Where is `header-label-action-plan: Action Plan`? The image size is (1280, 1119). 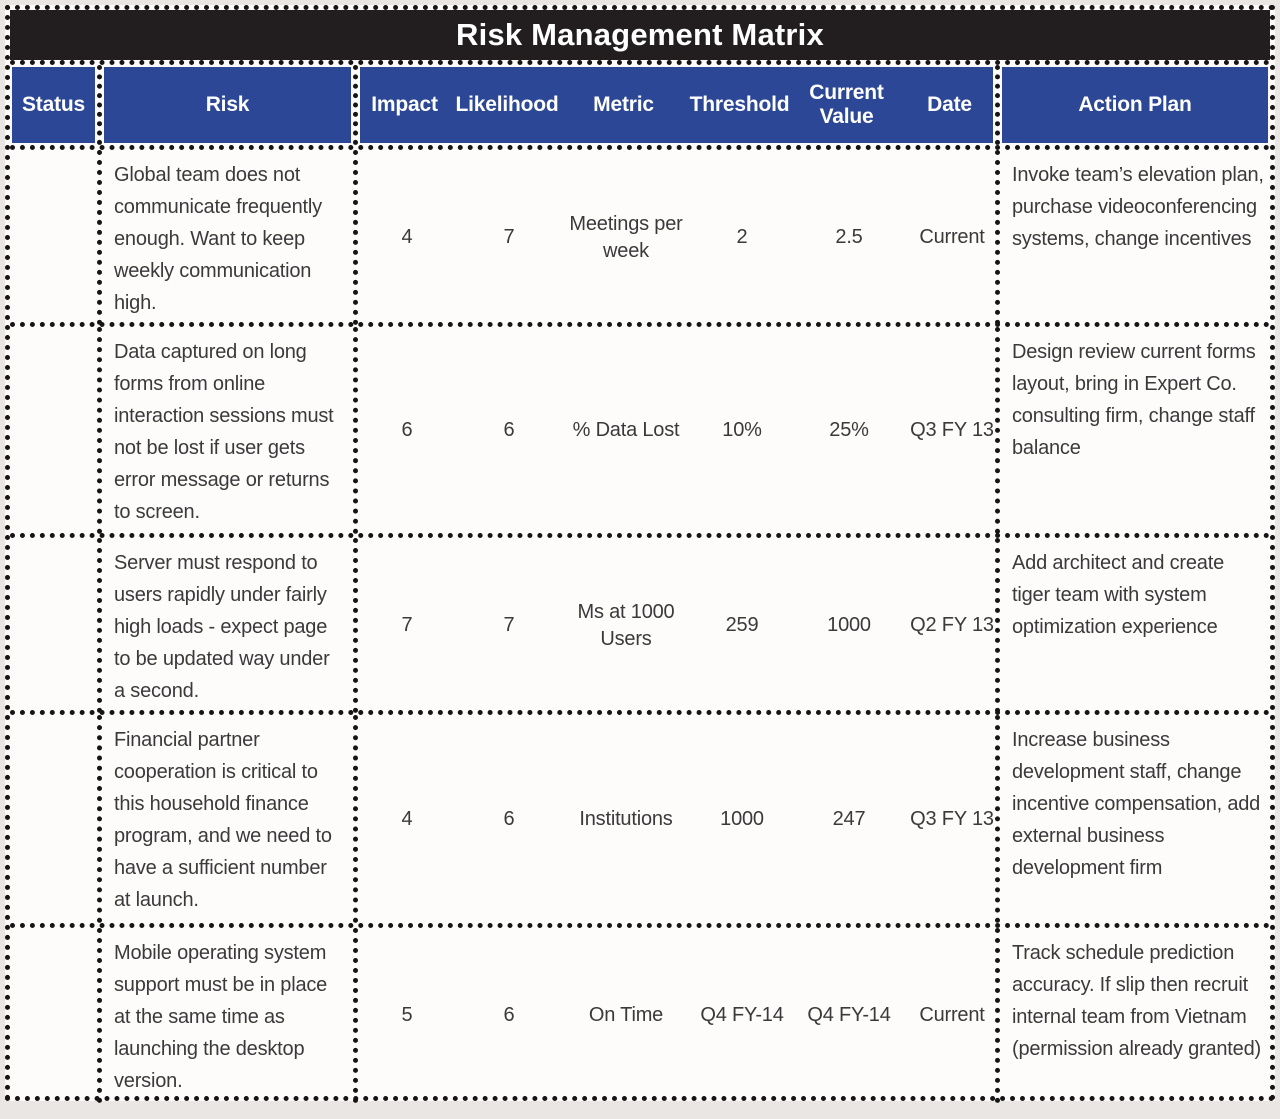 header-label-action-plan: Action Plan is located at coordinates (1135, 105).